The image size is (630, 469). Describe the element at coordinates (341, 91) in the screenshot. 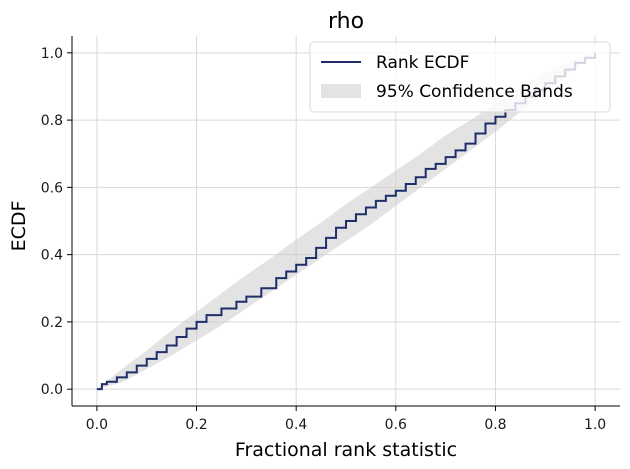

I see `legend-band-swatch` at that location.